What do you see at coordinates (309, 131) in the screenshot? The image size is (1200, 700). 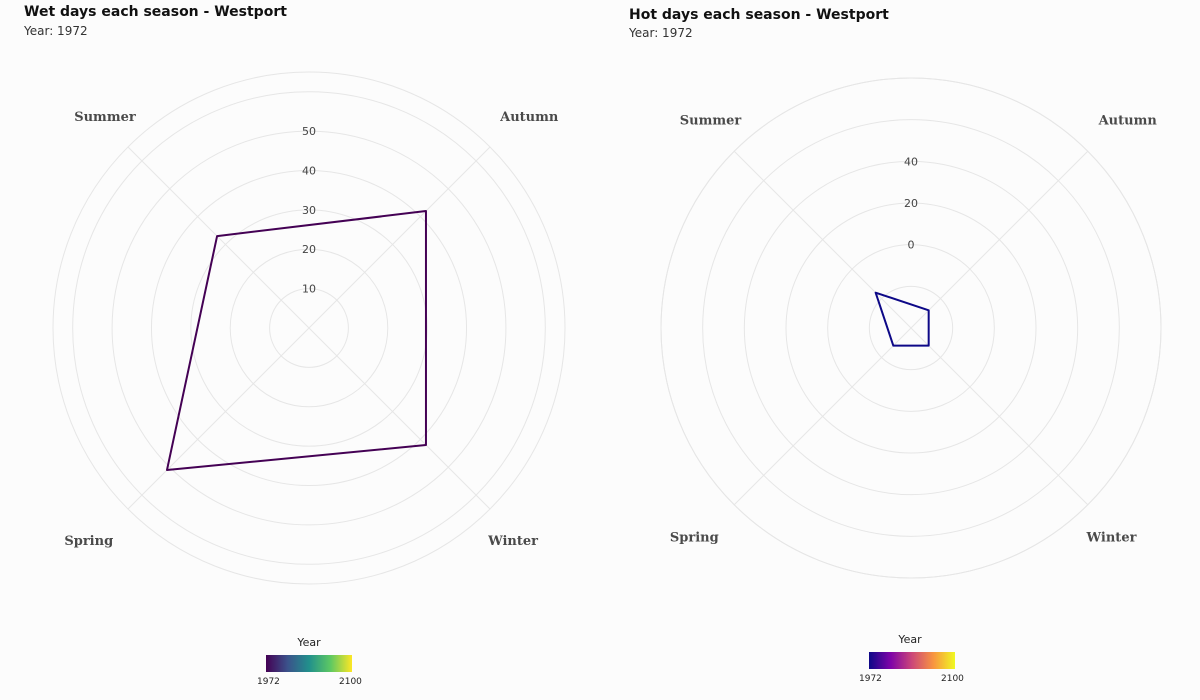 I see `radial-tick-label: 50` at bounding box center [309, 131].